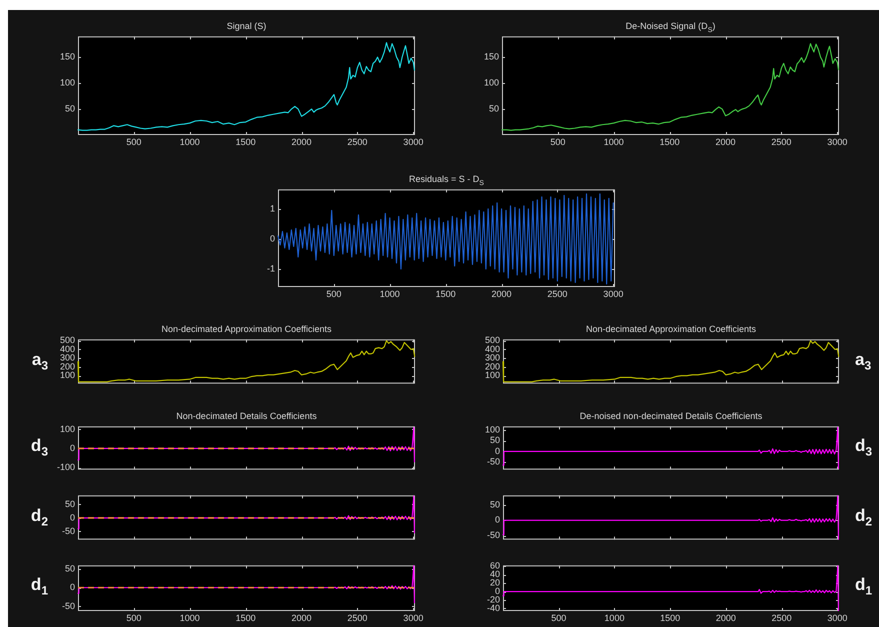 Image resolution: width=879 pixels, height=627 pixels. What do you see at coordinates (246, 416) in the screenshot?
I see `chart-title: Non-decimated Details Coefficients` at bounding box center [246, 416].